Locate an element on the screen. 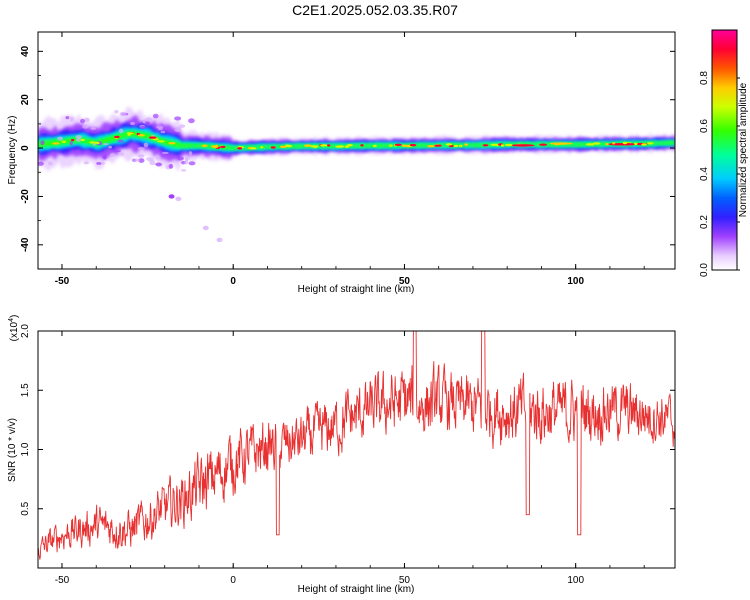 This screenshot has width=750, height=600. spectrogram-x-label: Height of straight line (km) is located at coordinates (356, 289).